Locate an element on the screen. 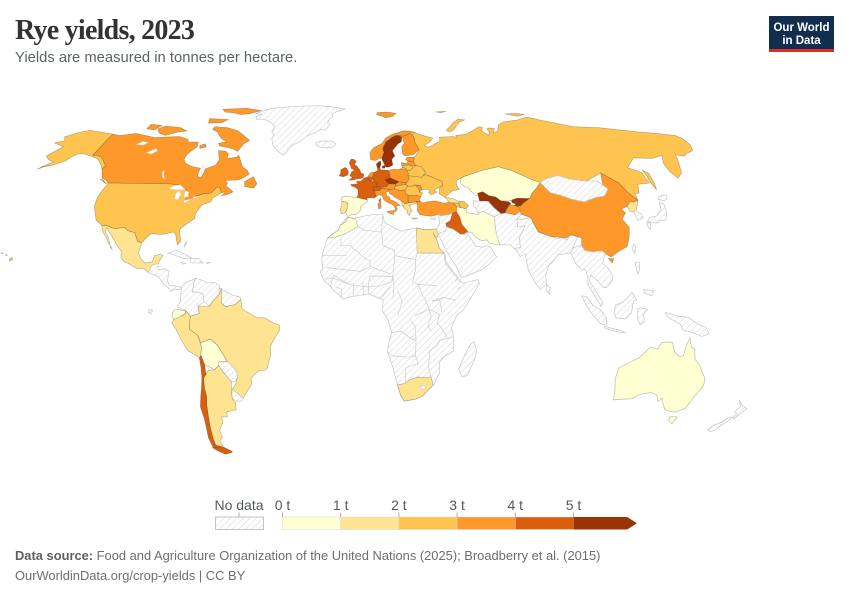  svg-text: 1 t is located at coordinates (341, 505).